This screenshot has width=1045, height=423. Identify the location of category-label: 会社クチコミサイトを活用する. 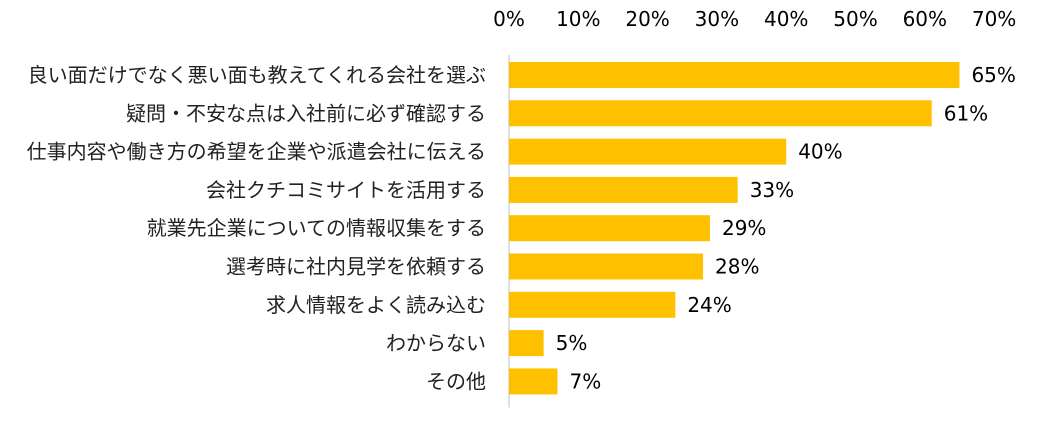
(346, 190).